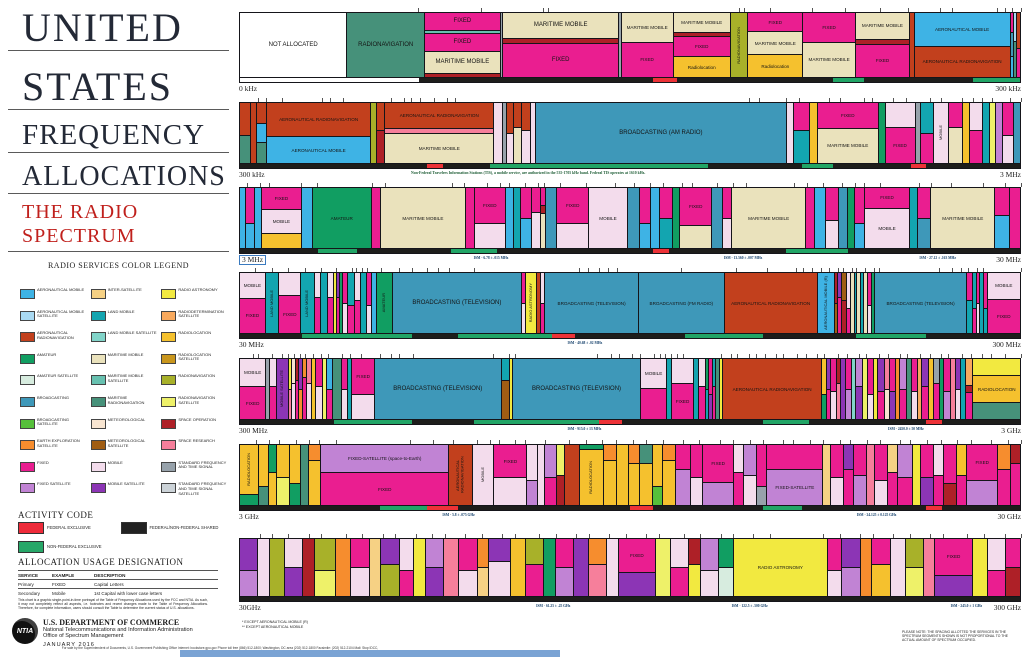 The image size is (1024, 658). I want to click on allocation-column: FIXED MARITIME MOBILE, so click(847, 133).